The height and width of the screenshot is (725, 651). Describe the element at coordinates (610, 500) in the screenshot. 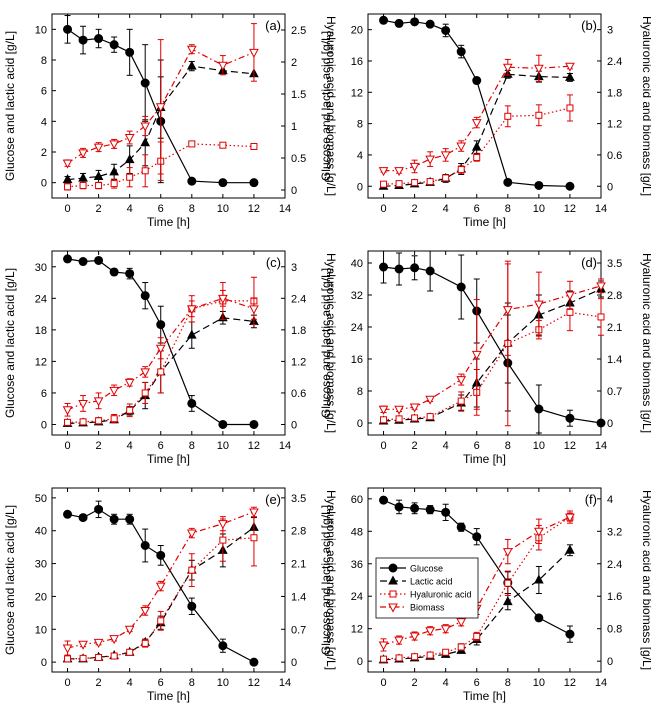

I see `y-tick-label-right: 4` at that location.